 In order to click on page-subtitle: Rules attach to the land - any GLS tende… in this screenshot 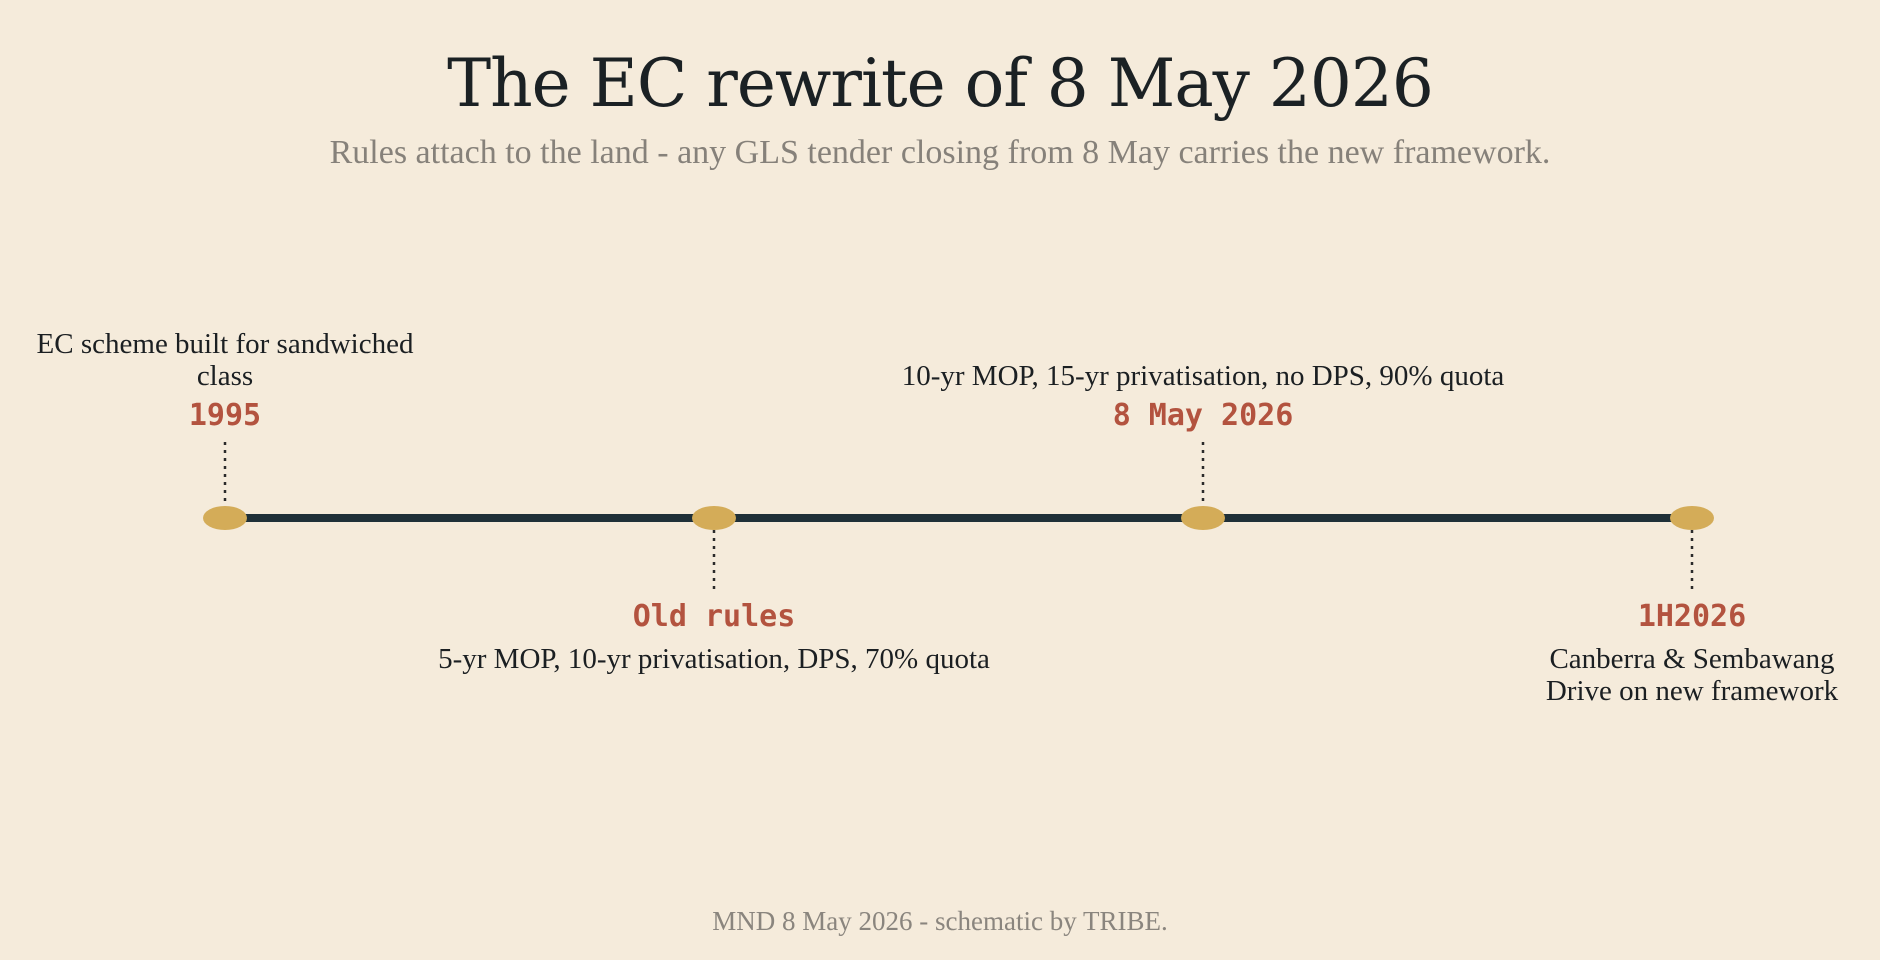, I will do `click(940, 152)`.